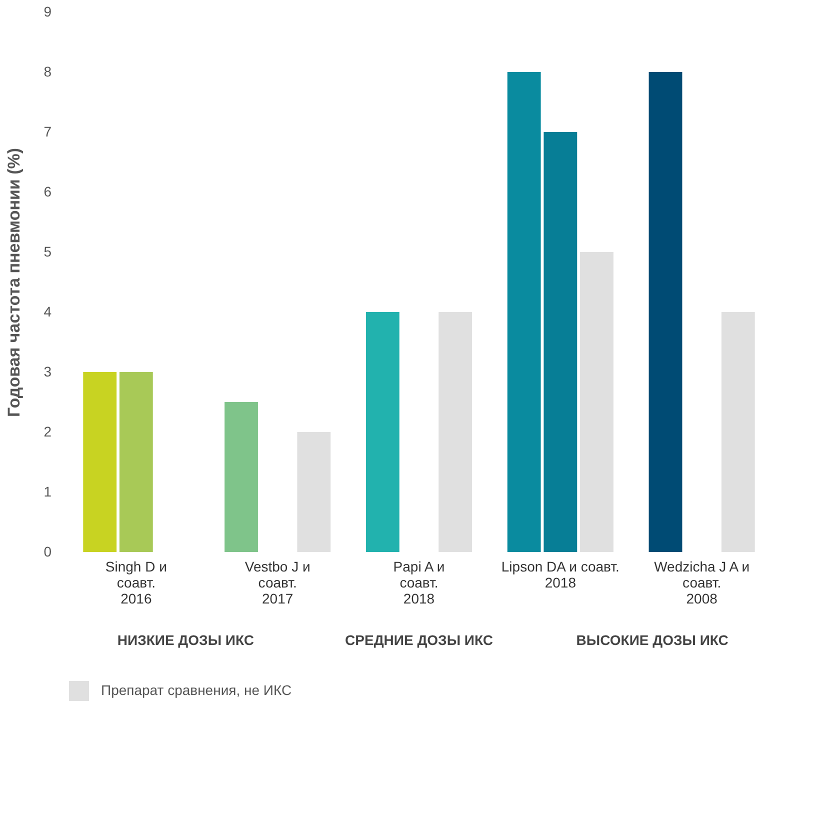 The height and width of the screenshot is (835, 838). Describe the element at coordinates (48, 252) in the screenshot. I see `y-tick-label: 5` at that location.